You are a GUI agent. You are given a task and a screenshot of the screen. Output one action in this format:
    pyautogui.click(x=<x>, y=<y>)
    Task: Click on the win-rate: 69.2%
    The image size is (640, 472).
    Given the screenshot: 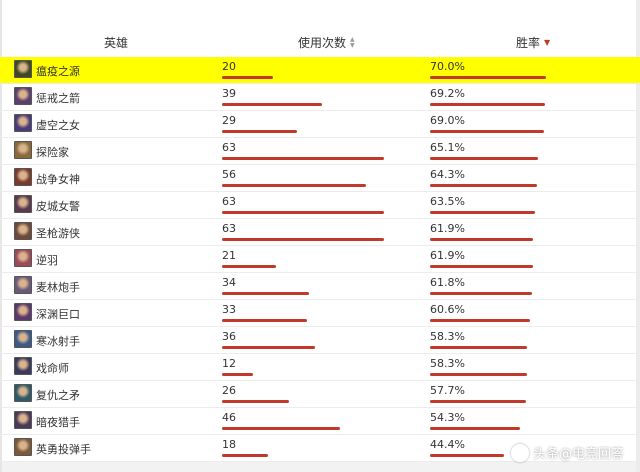 What is the action you would take?
    pyautogui.click(x=447, y=93)
    